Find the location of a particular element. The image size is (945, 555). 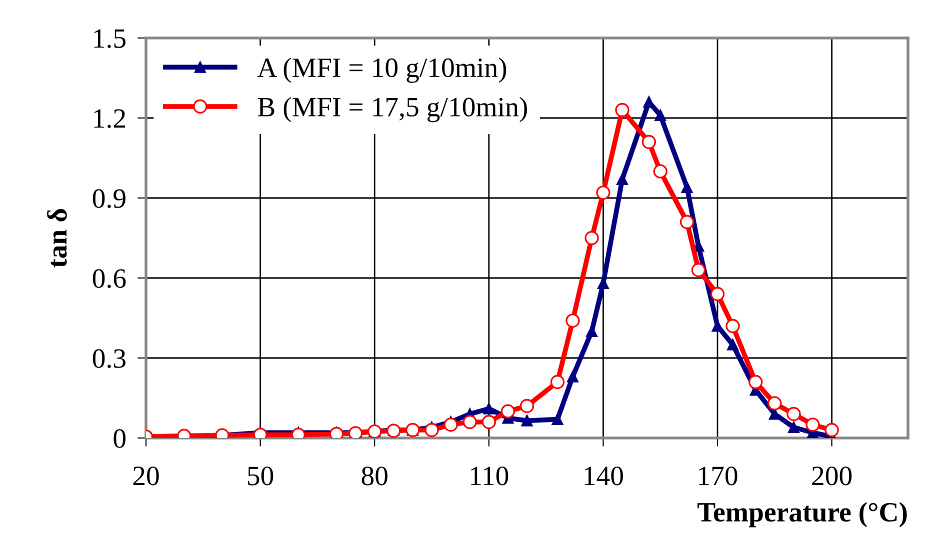

legend-label: A (MFI = 10 g/10min) is located at coordinates (381, 70).